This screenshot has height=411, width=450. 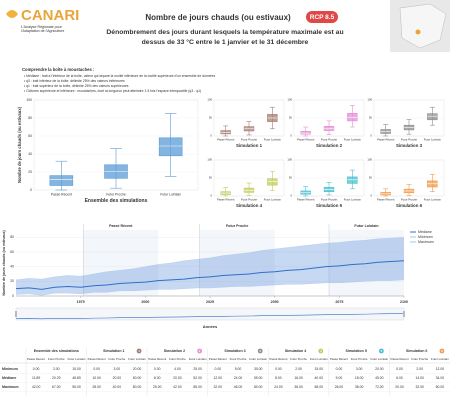 I want to click on cell: 60.00, so click(x=440, y=387).